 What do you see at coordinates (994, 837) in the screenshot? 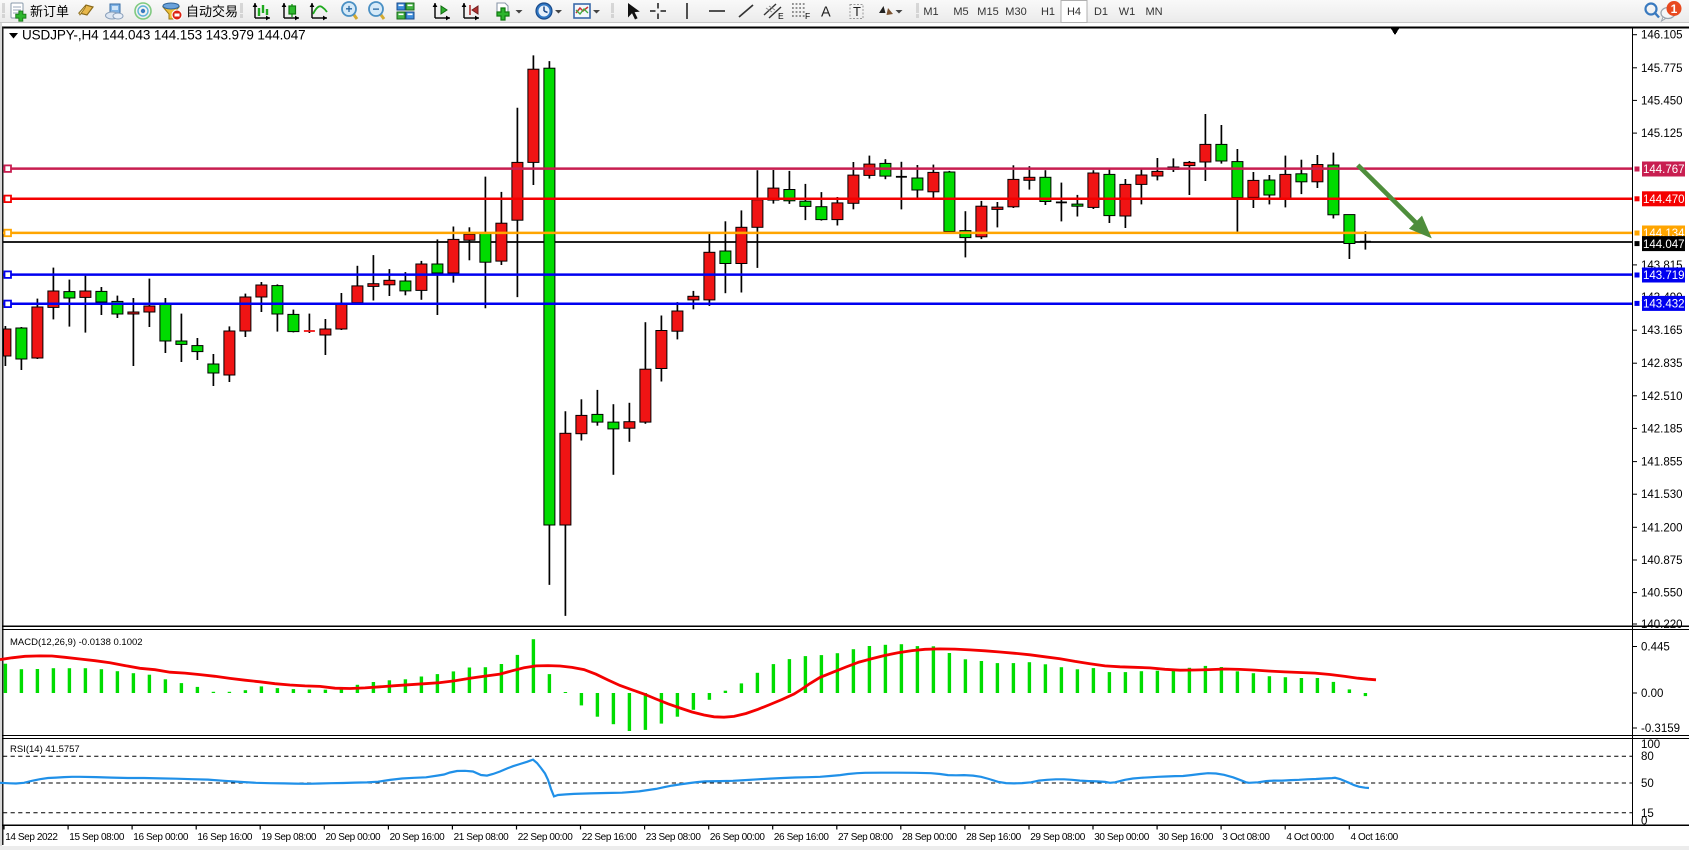
I see `svg-text: 28 Sep 16:00` at bounding box center [994, 837].